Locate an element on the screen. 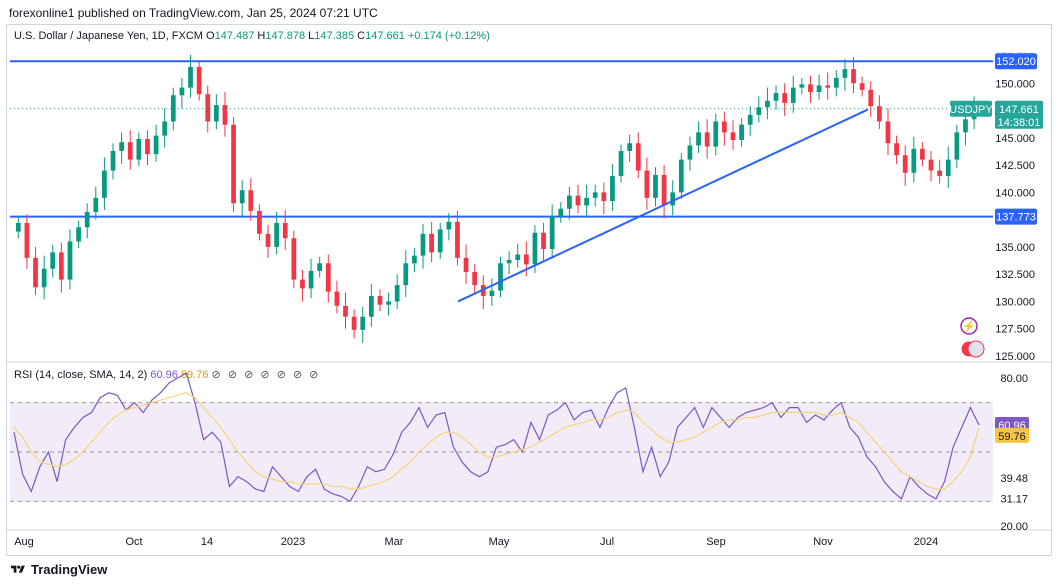 Image resolution: width=1059 pixels, height=585 pixels. tradingview-footer: TradingView is located at coordinates (58, 569).